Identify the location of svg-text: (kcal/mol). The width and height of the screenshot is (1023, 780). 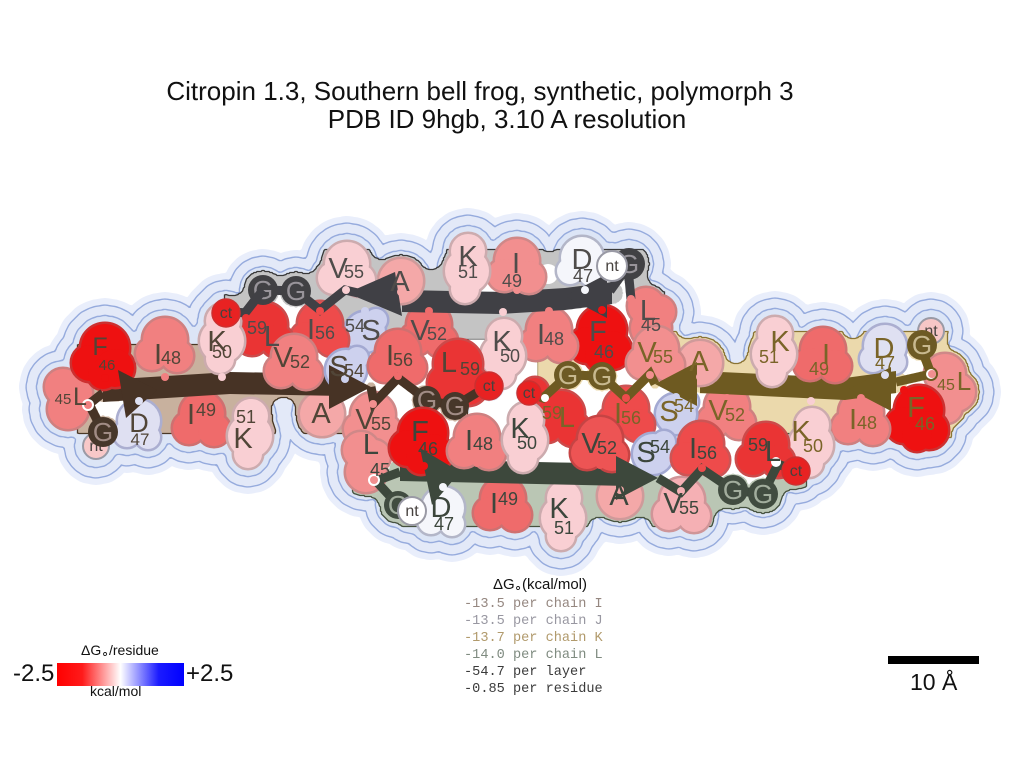
(554, 584).